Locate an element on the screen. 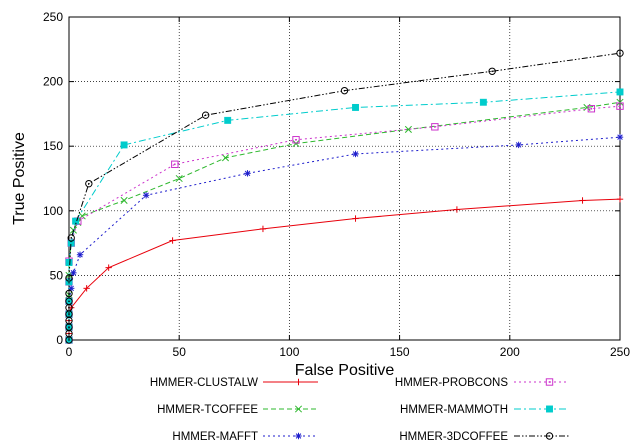 The image size is (633, 442). legend-entry: HMMER-MAFFT is located at coordinates (245, 436).